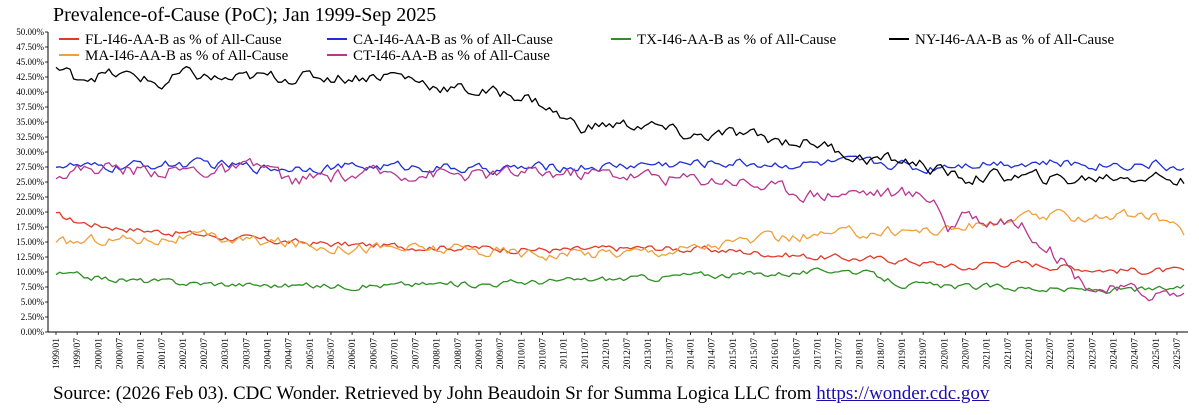 The width and height of the screenshot is (1199, 415). I want to click on x-tick-label: 2008/07, so click(459, 353).